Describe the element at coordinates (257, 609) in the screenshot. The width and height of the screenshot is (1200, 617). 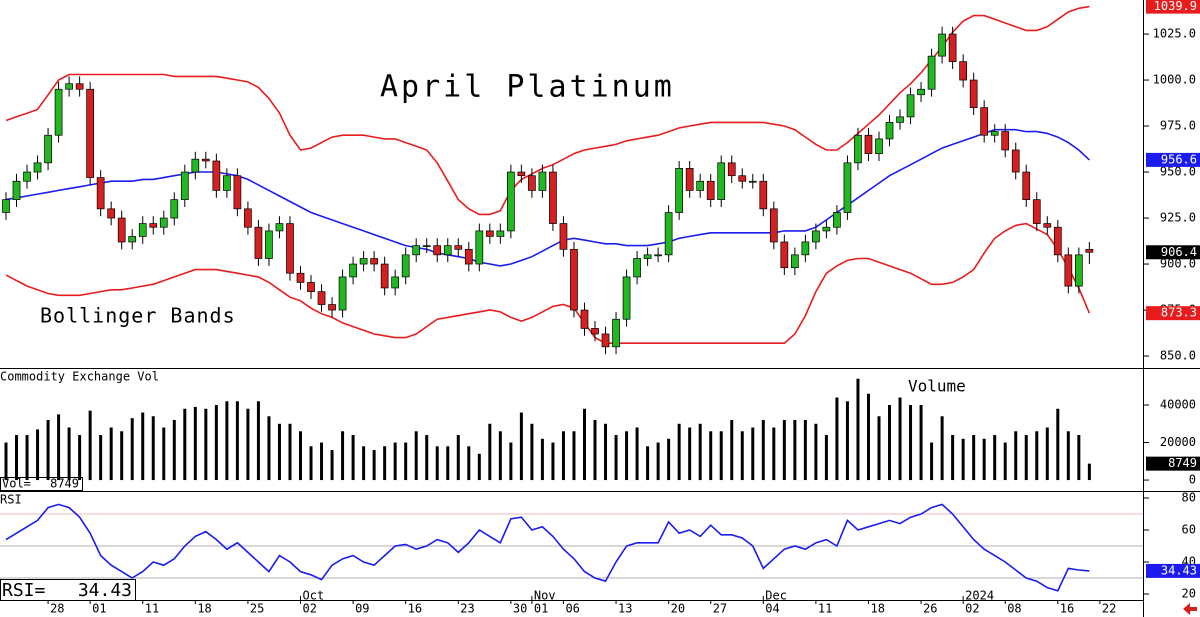
I see `x-tick-label: 25` at that location.